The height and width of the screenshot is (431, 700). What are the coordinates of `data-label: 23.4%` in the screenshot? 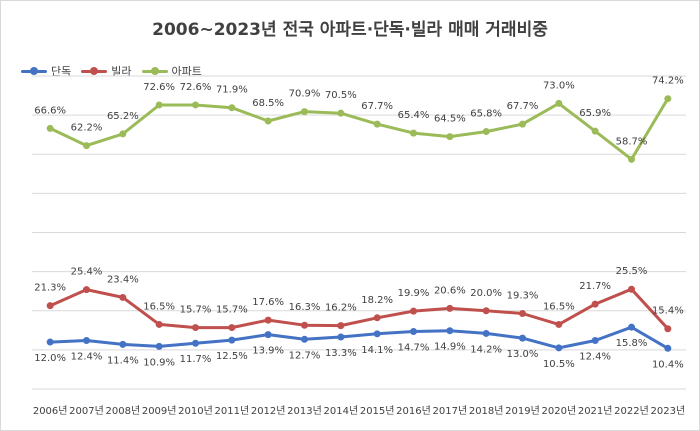 It's located at (123, 279).